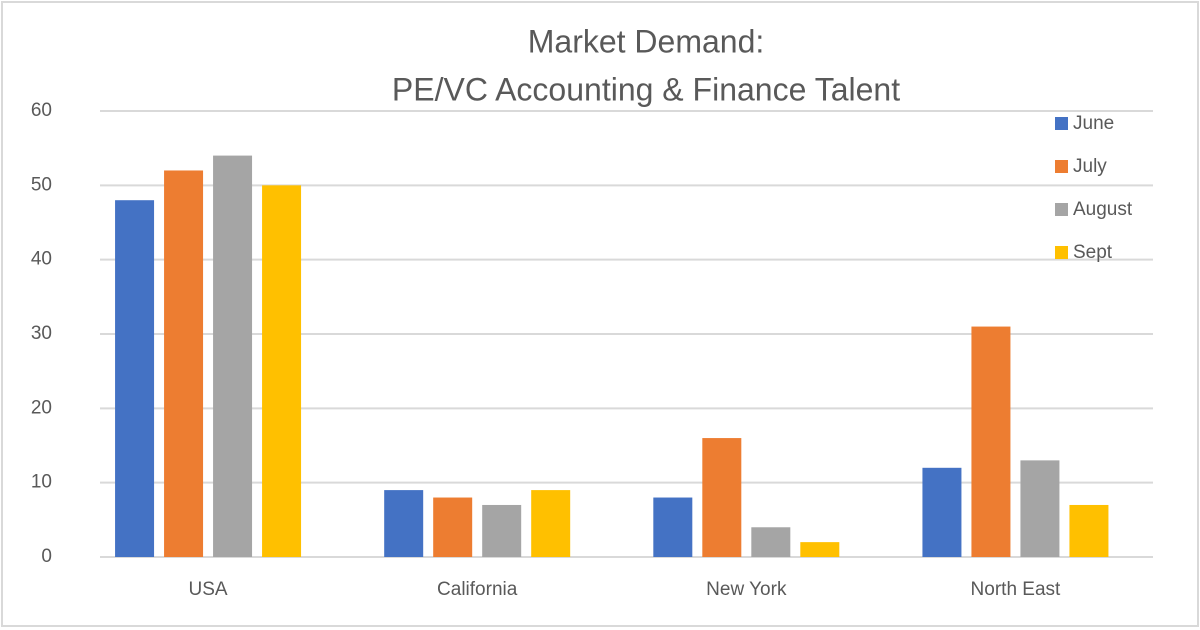 This screenshot has width=1200, height=630. Describe the element at coordinates (1093, 252) in the screenshot. I see `legend-label: Sept` at that location.